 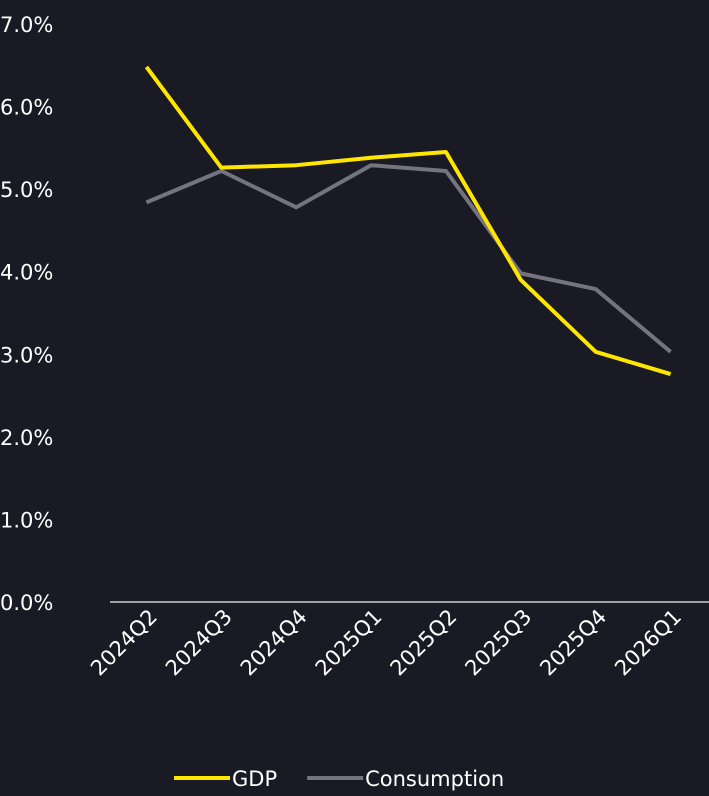 What do you see at coordinates (274, 643) in the screenshot?
I see `x-tick-label: 2024Q4` at bounding box center [274, 643].